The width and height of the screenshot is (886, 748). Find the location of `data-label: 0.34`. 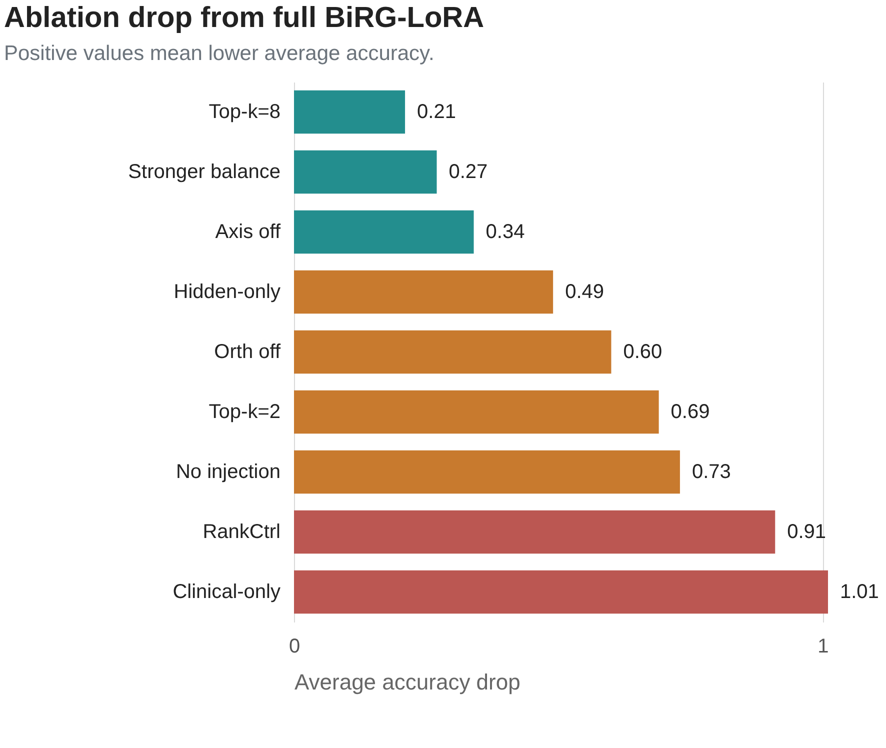

data-label: 0.34 is located at coordinates (505, 232).